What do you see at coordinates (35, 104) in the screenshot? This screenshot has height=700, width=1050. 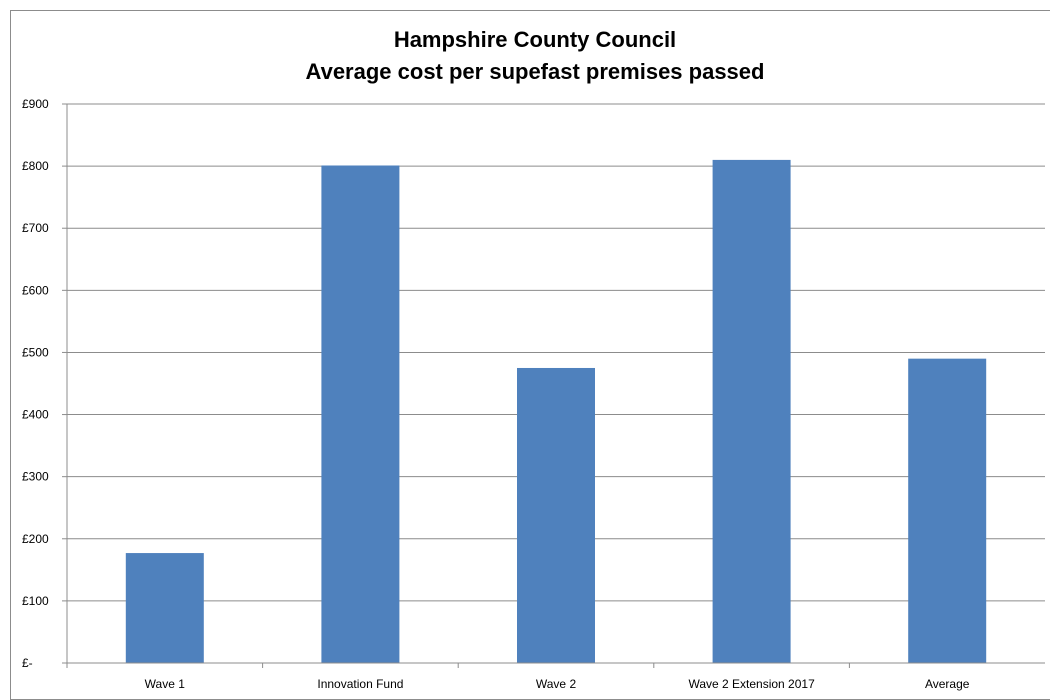 I see `y-tick-label: £900` at bounding box center [35, 104].